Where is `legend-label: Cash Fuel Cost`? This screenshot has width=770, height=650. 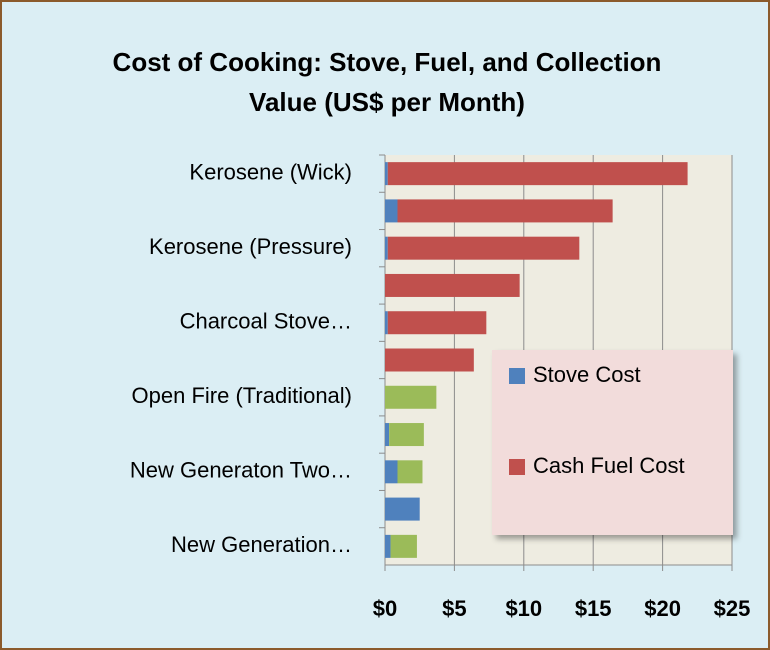
legend-label: Cash Fuel Cost is located at coordinates (609, 465).